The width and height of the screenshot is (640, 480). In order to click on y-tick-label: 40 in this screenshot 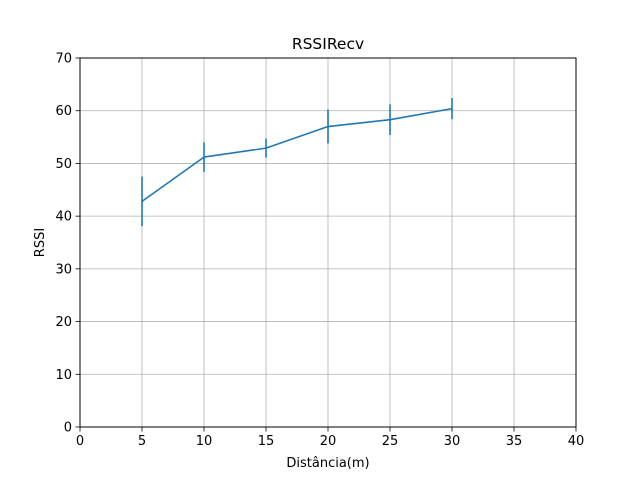, I will do `click(63, 217)`.